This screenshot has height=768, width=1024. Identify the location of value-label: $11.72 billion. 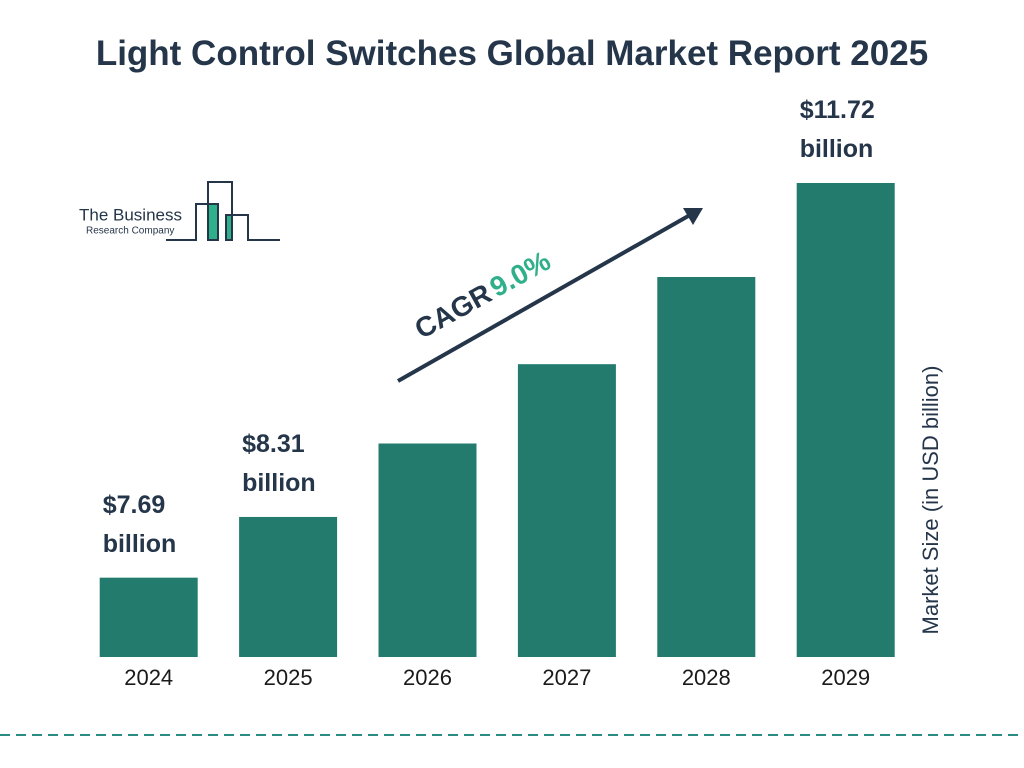
(837, 129).